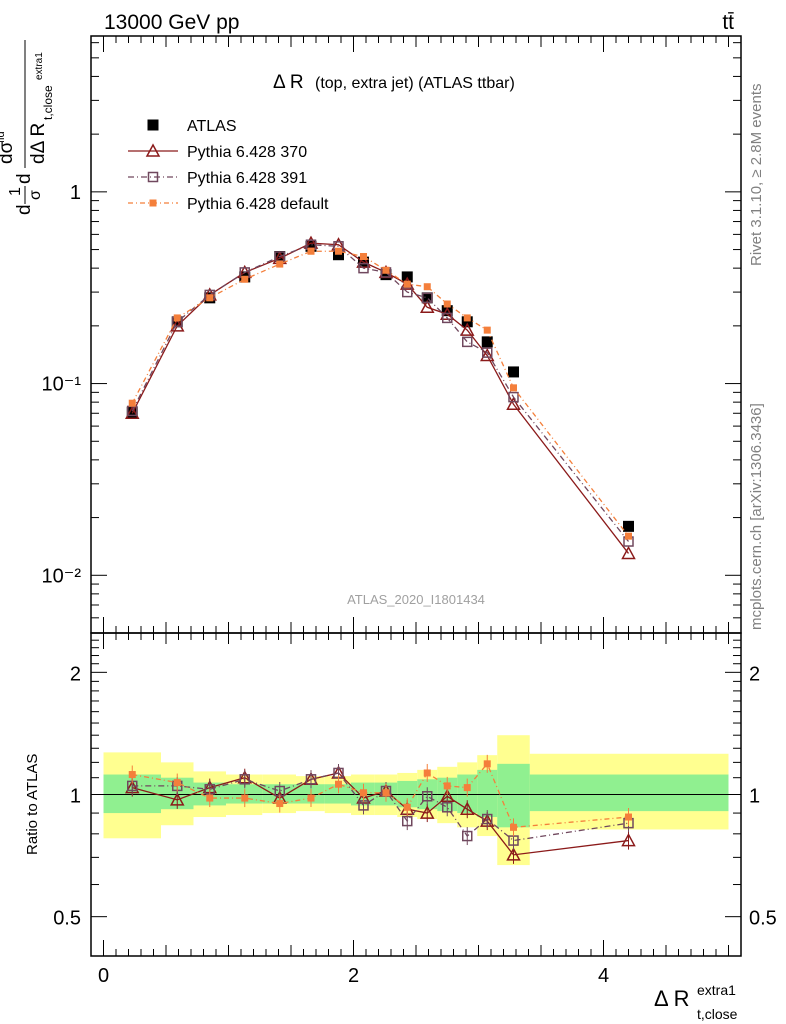 The height and width of the screenshot is (1024, 786). I want to click on ratio-series, so click(380, 809).